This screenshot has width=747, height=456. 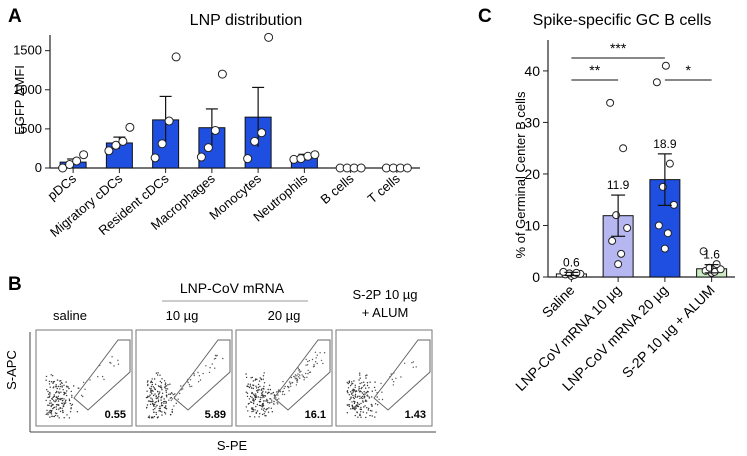 I want to click on chart-a-point-resident-cdcs, so click(x=155, y=158).